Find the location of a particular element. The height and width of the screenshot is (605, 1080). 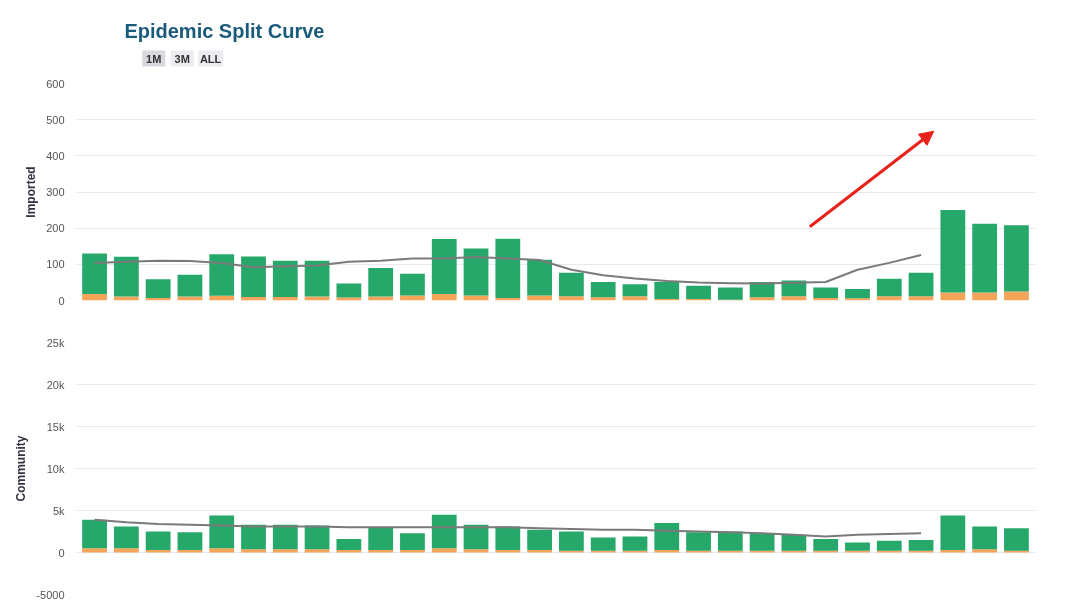

y-tick-label: 500 is located at coordinates (55, 119).